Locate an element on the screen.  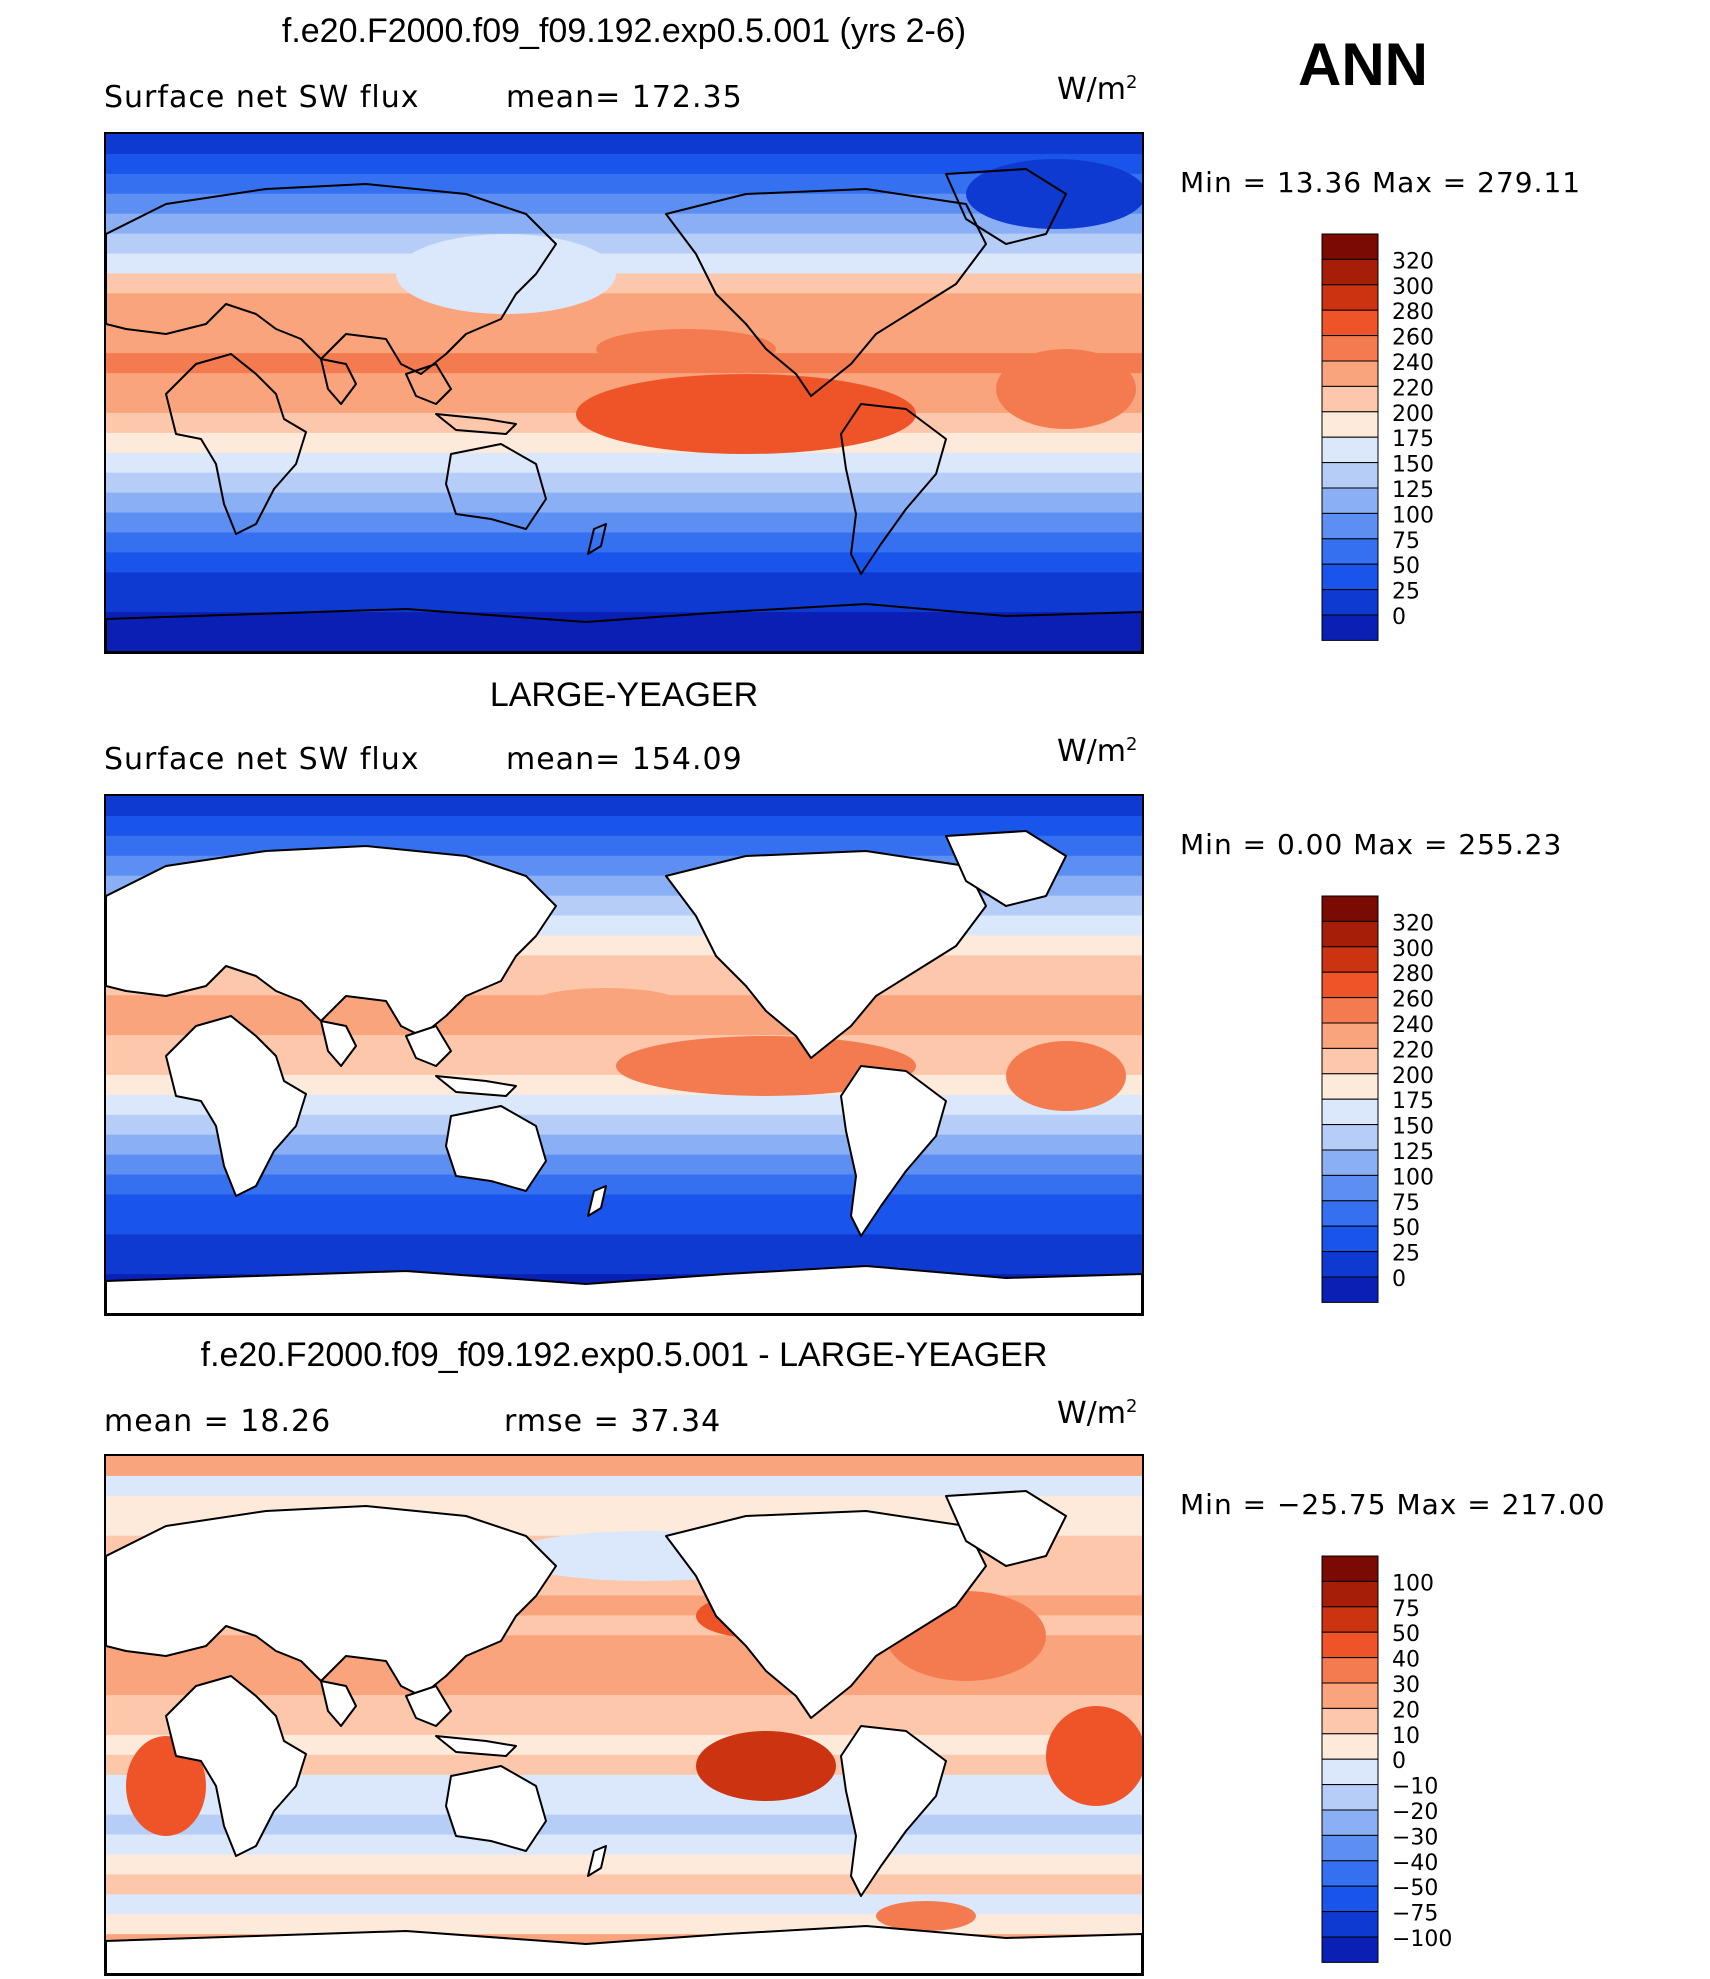
panel1-coastline-samerica is located at coordinates (893, 489).